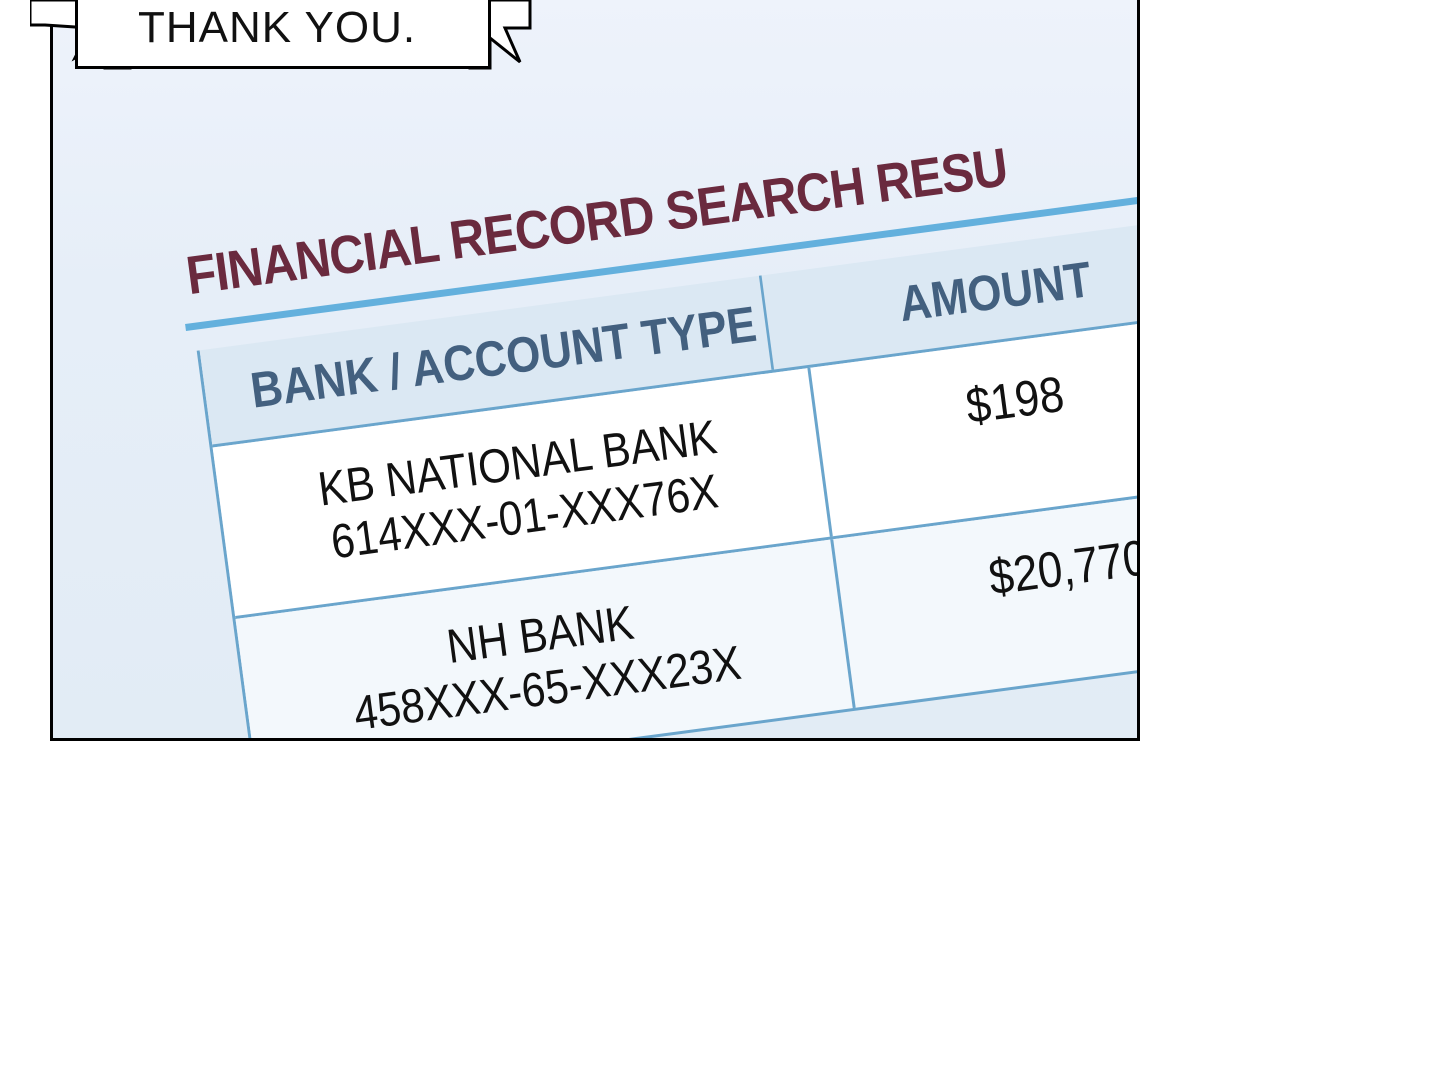  What do you see at coordinates (277, 27) in the screenshot?
I see `speech-bubble-text: THANK YOU.` at bounding box center [277, 27].